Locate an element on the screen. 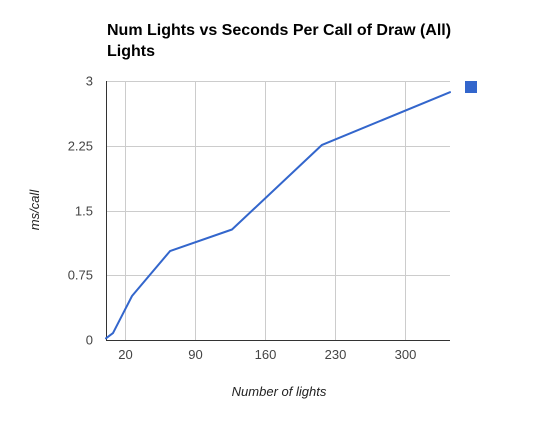  x-tick-label: 20 is located at coordinates (125, 354).